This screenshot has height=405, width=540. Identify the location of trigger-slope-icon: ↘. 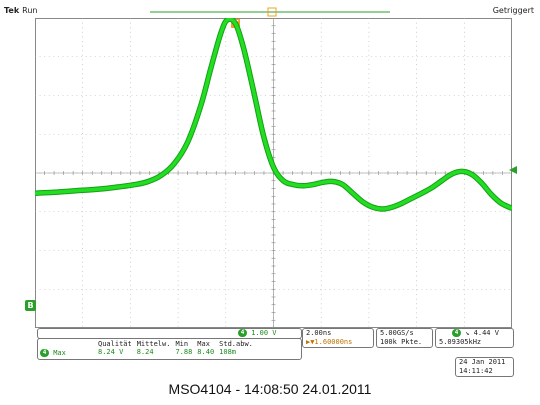
(467, 333).